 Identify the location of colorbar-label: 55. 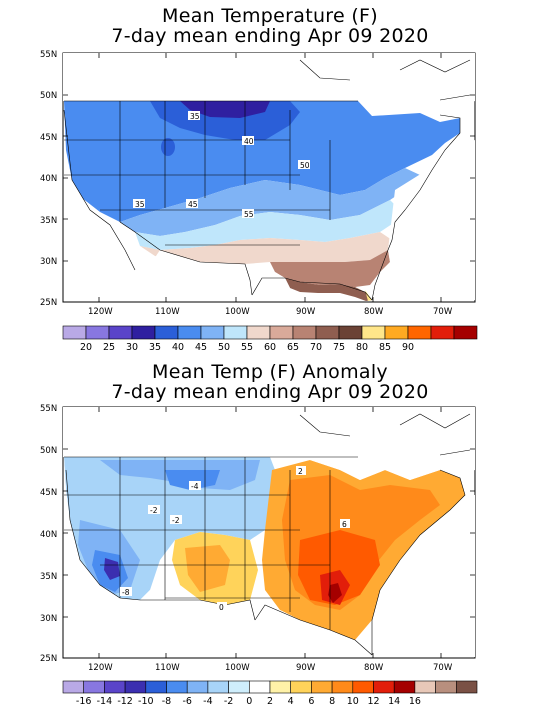
(247, 347).